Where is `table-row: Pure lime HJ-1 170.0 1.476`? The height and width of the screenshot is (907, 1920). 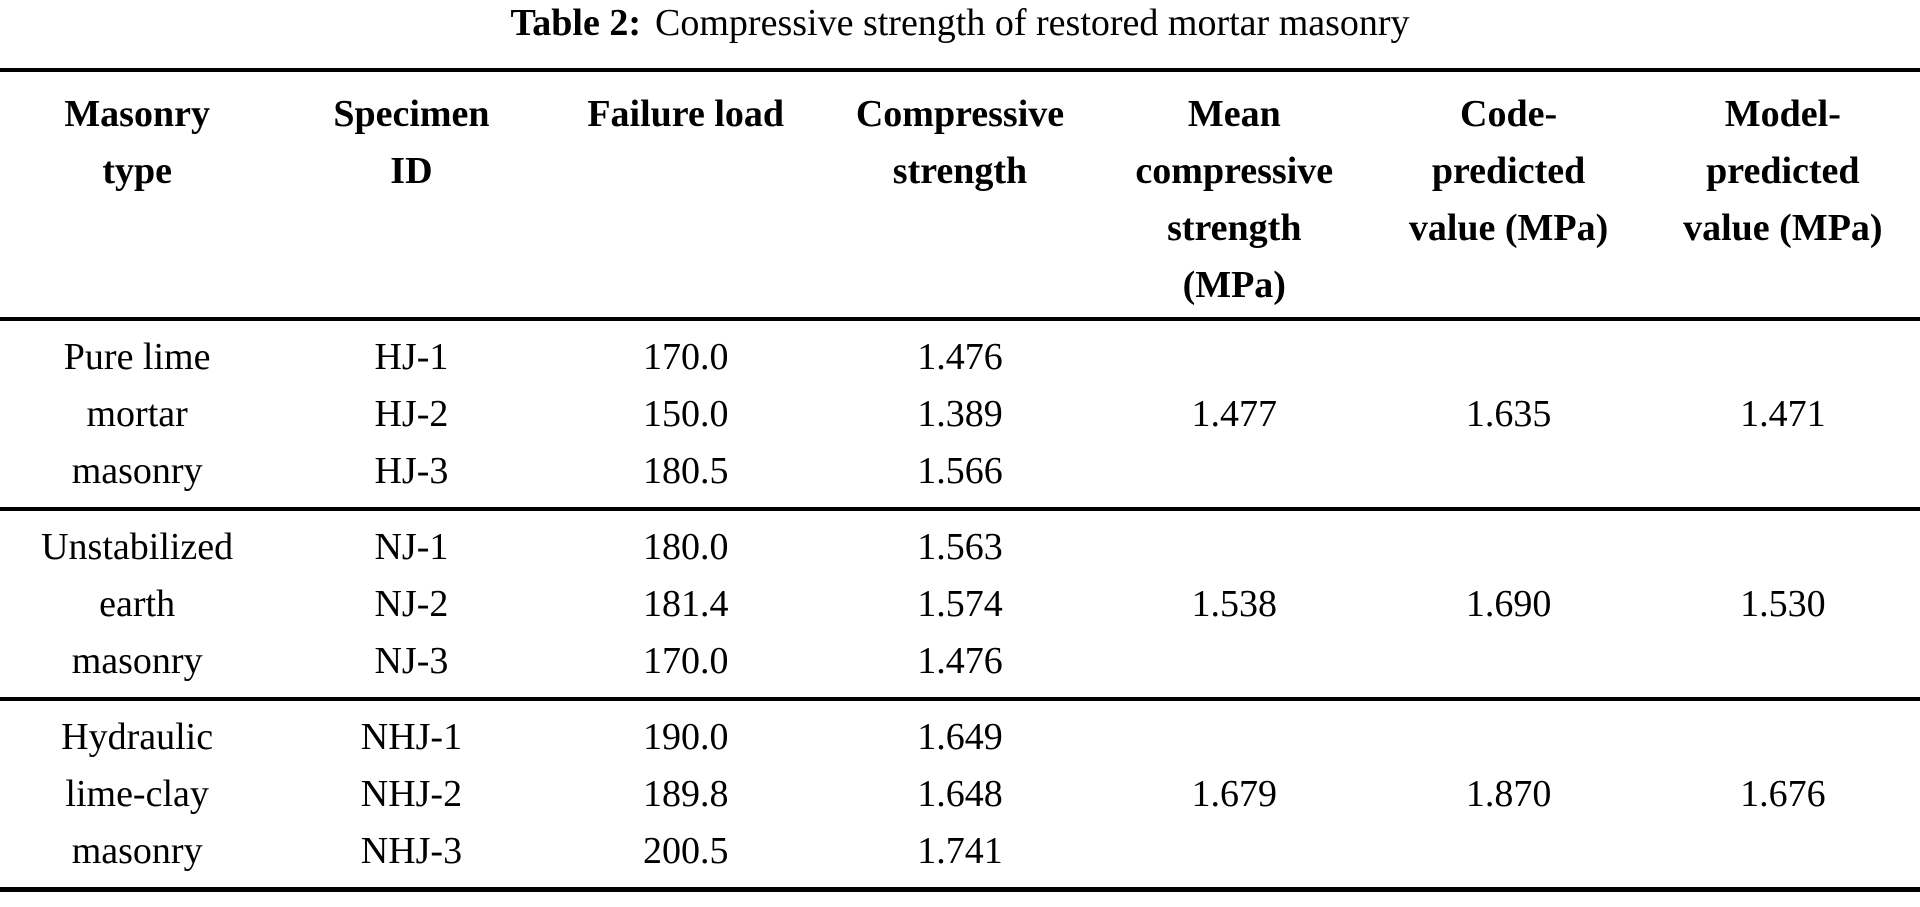
table-row: Pure lime HJ-1 170.0 1.476 is located at coordinates (960, 357).